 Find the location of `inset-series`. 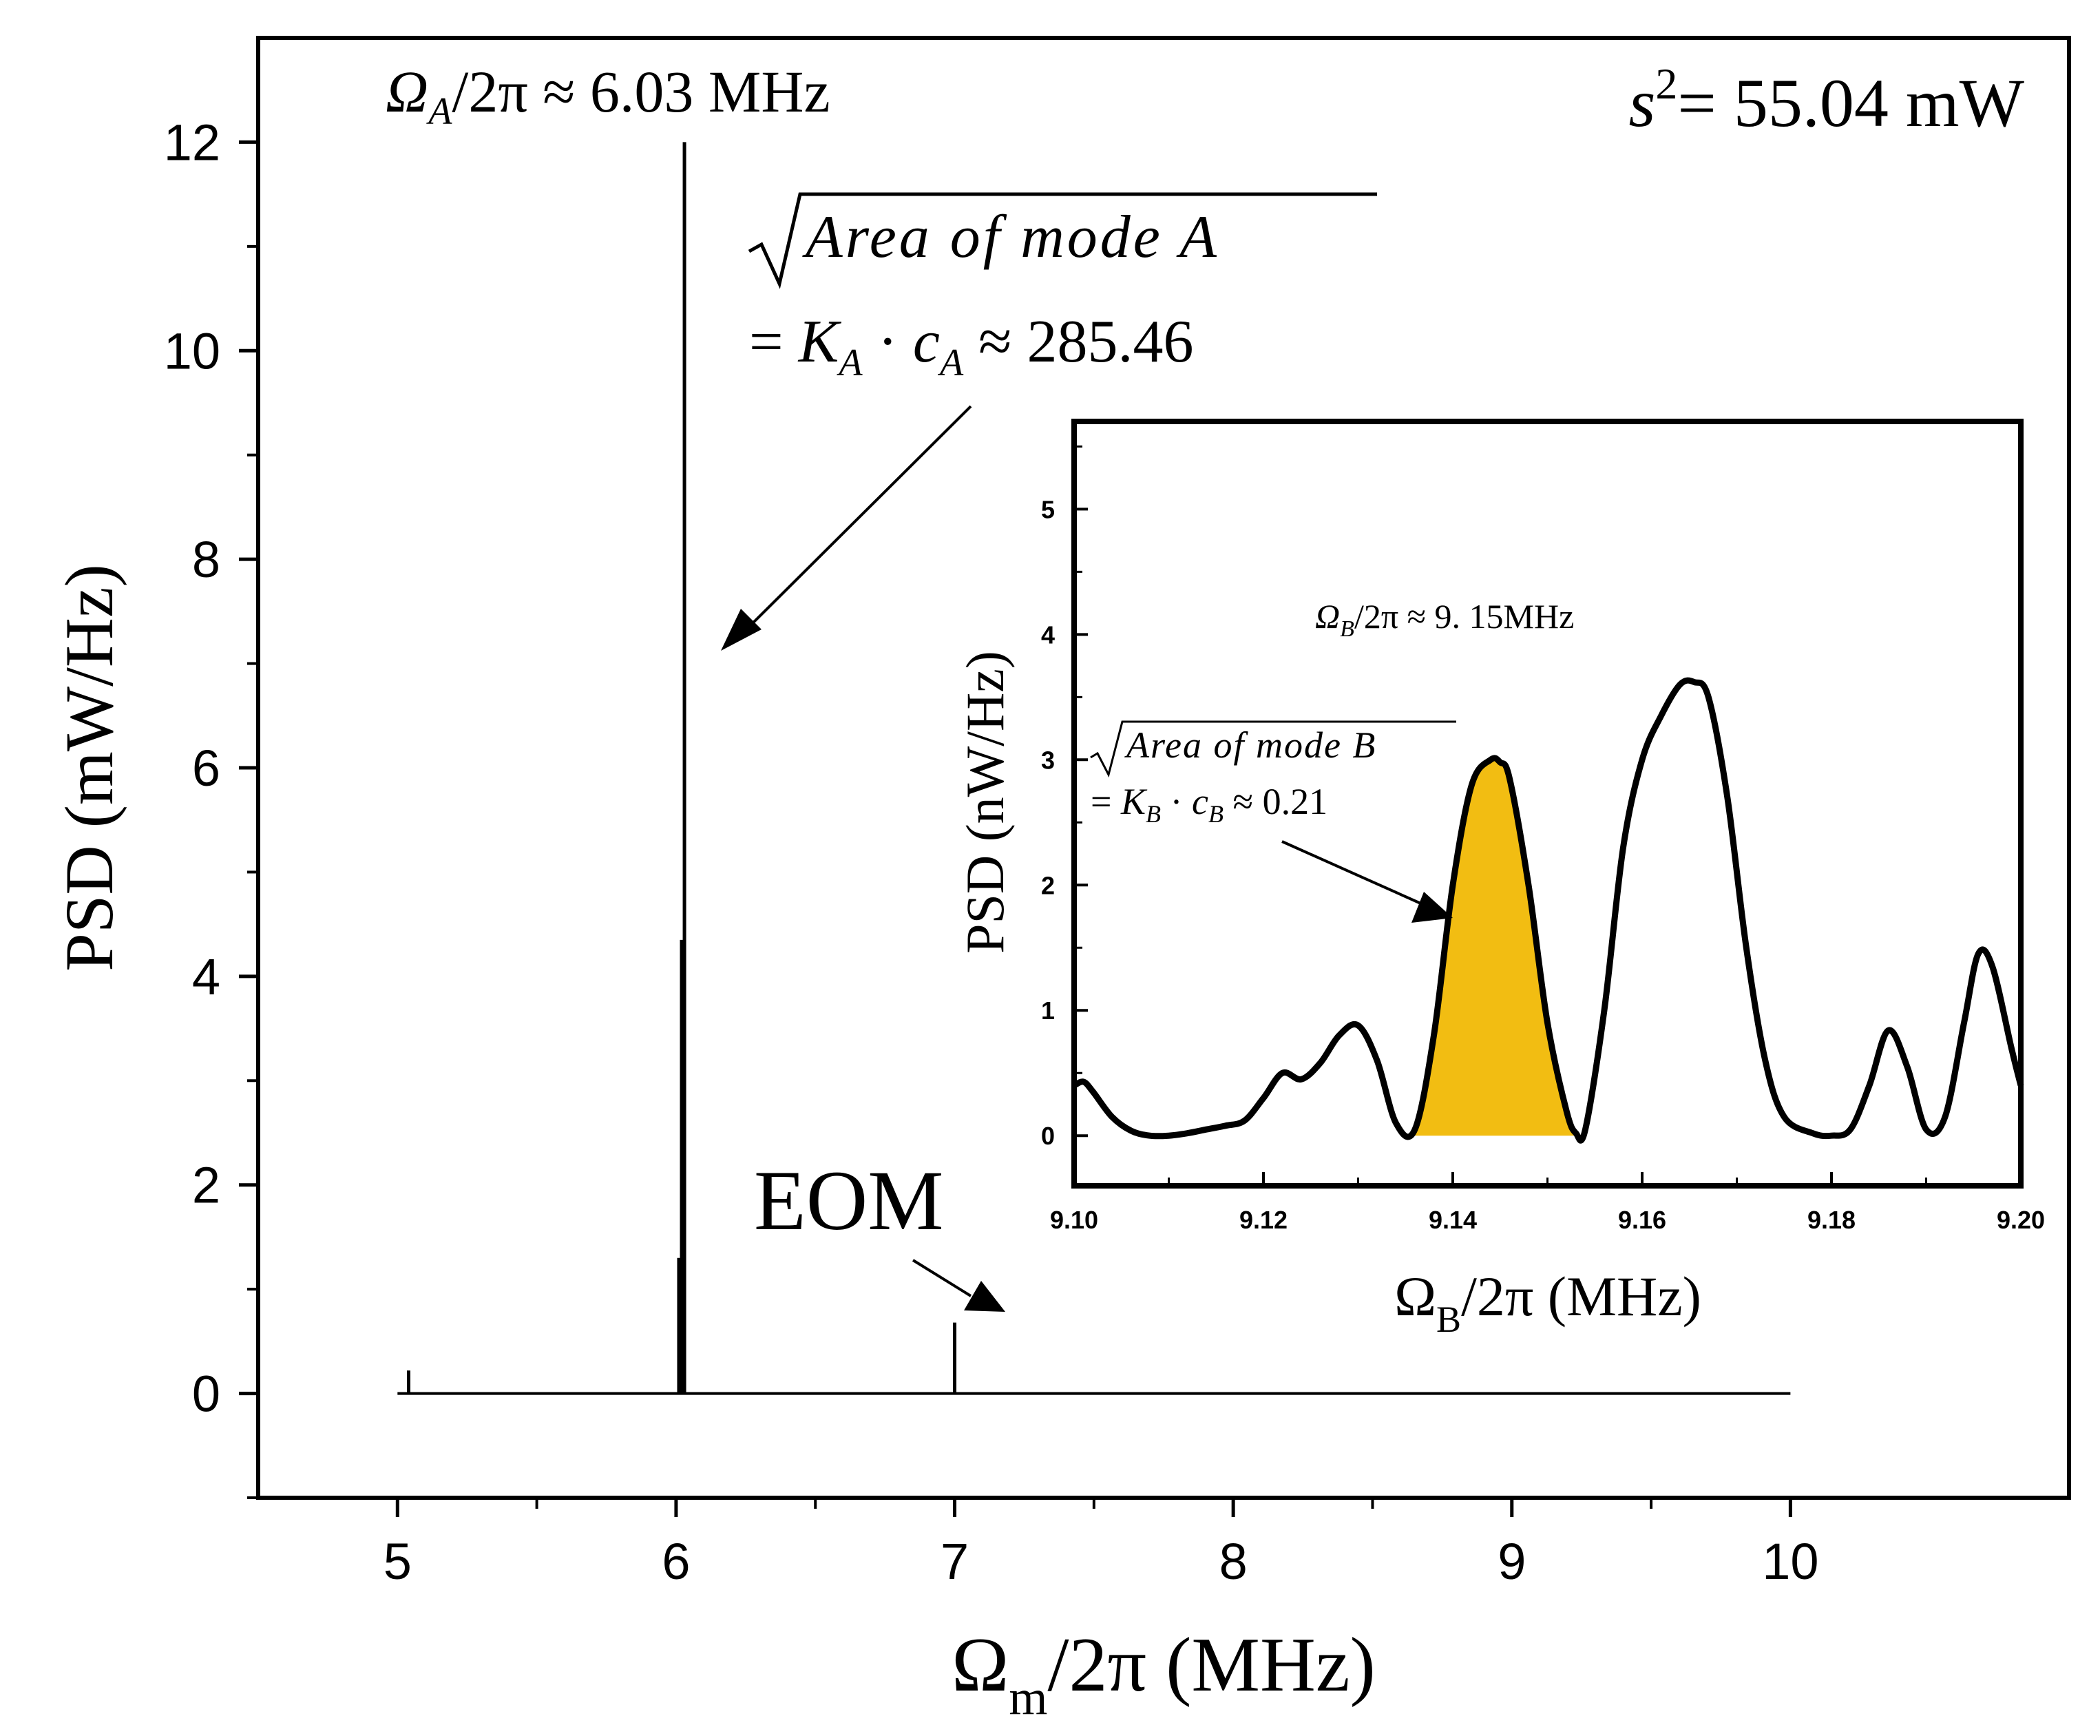

inset-series is located at coordinates (1548, 910).